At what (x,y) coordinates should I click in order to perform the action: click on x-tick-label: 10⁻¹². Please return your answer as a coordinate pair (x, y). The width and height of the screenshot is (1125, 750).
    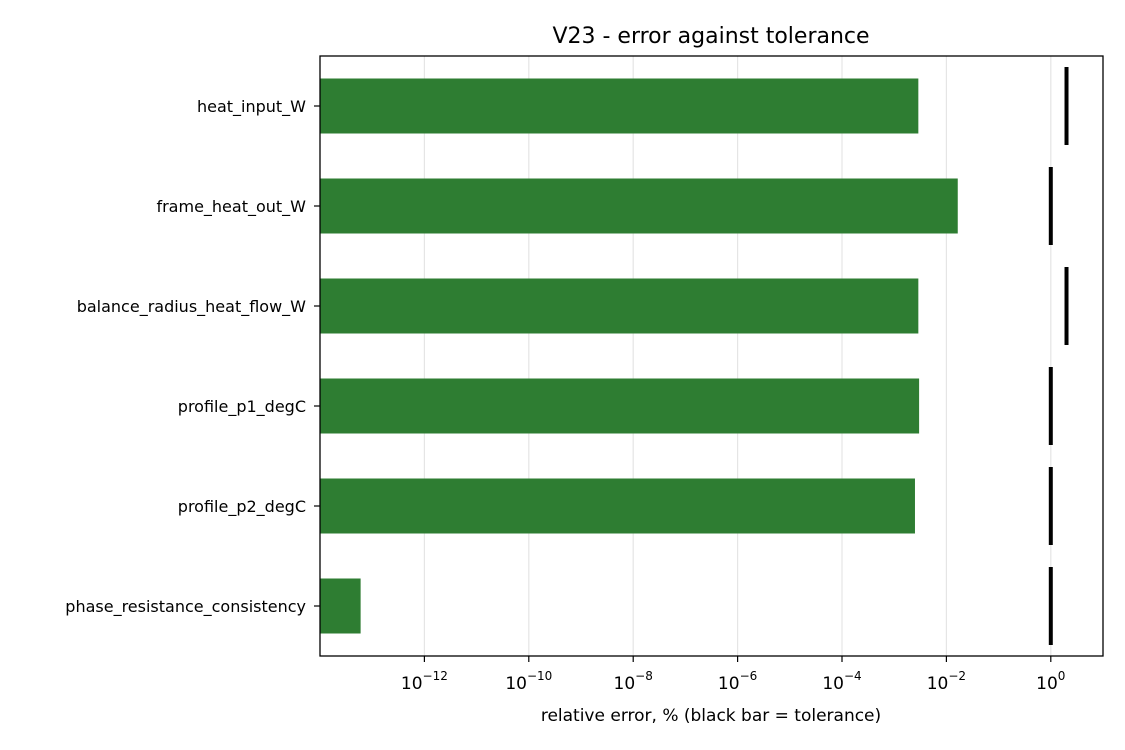
    Looking at the image, I should click on (424, 681).